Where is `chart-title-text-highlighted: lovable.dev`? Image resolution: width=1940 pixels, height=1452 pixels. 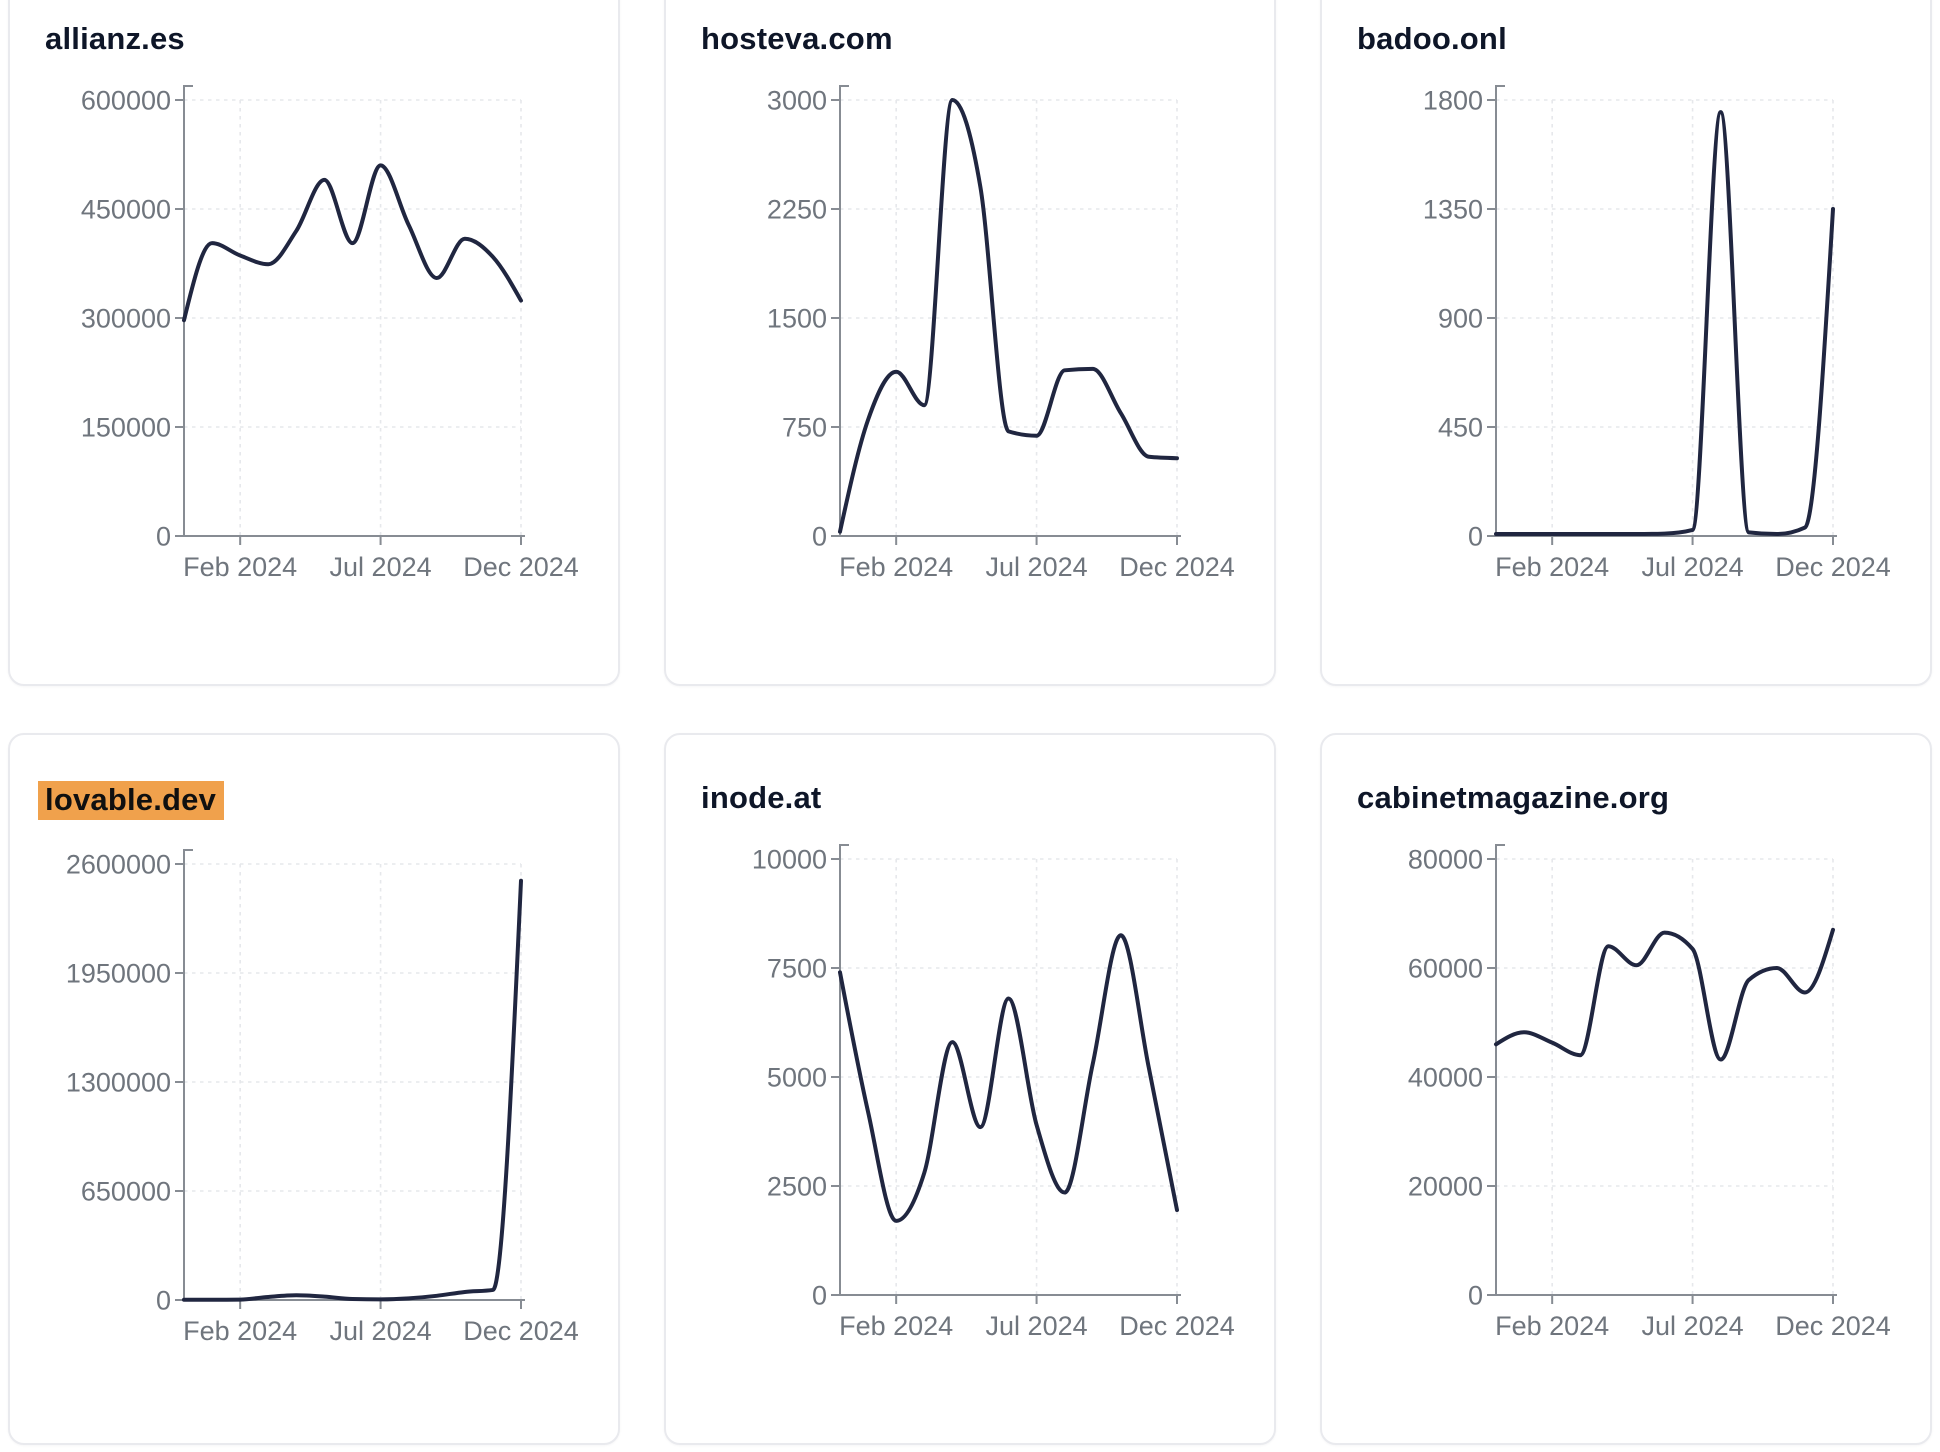
chart-title-text-highlighted: lovable.dev is located at coordinates (131, 800).